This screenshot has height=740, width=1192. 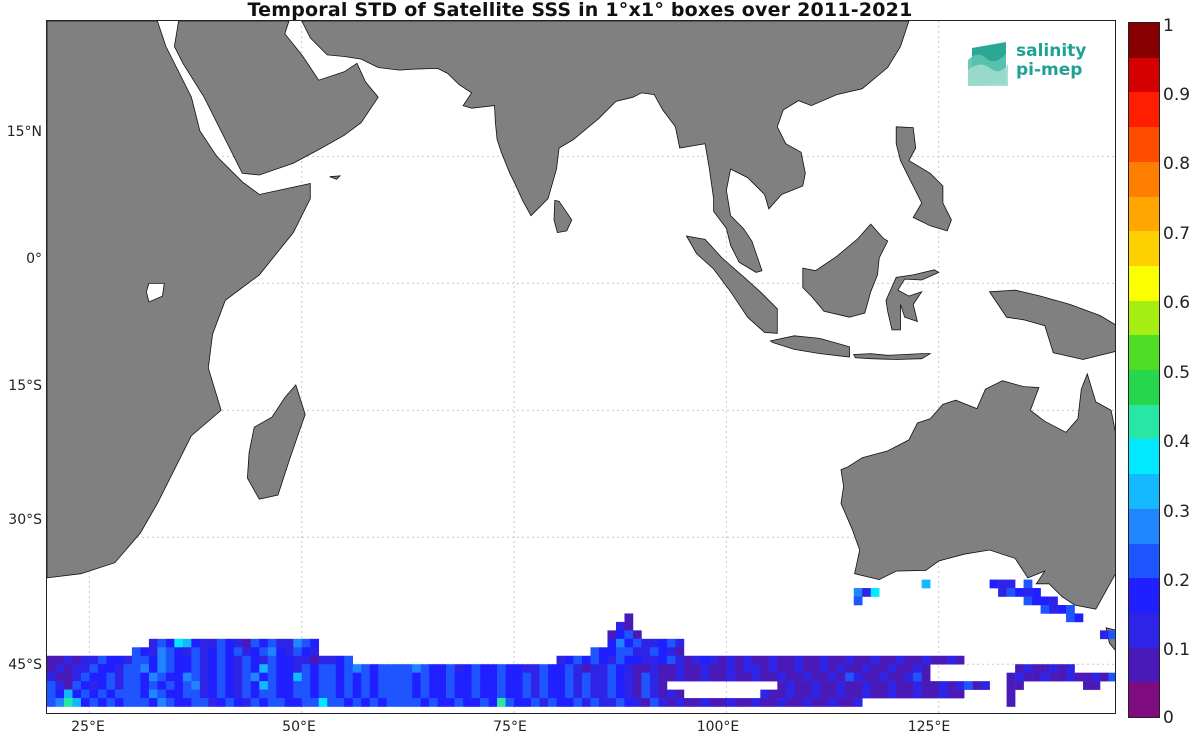 What do you see at coordinates (1177, 95) in the screenshot?
I see `colorbar-label-0.9: 0.9` at bounding box center [1177, 95].